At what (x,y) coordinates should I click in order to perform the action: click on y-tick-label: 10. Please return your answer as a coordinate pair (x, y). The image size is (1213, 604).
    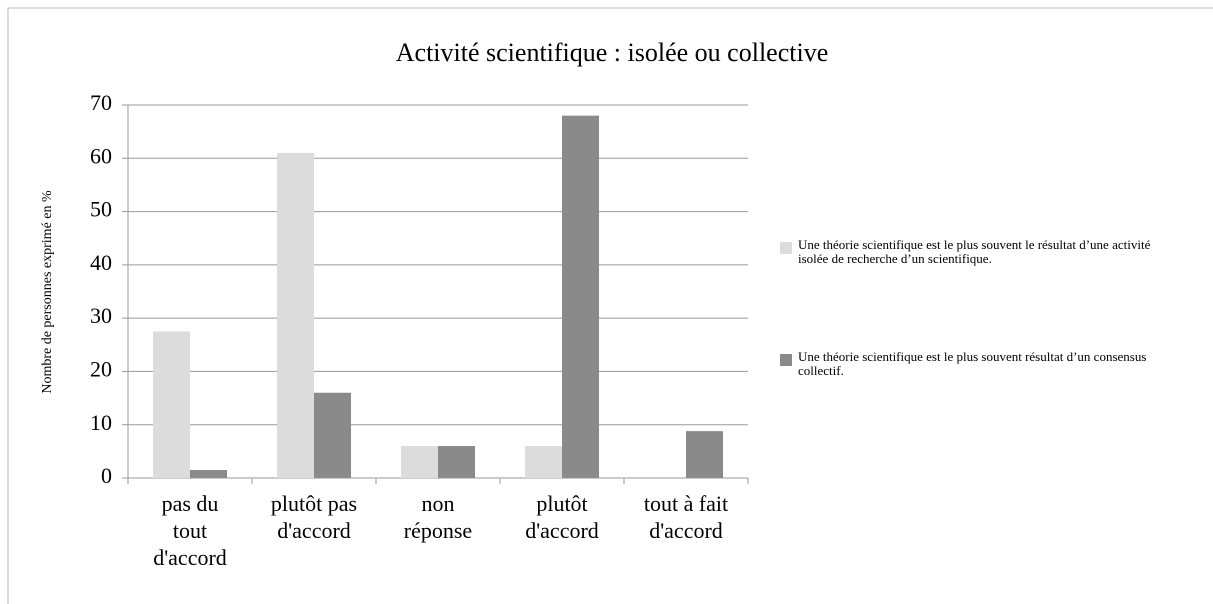
    Looking at the image, I should click on (101, 422).